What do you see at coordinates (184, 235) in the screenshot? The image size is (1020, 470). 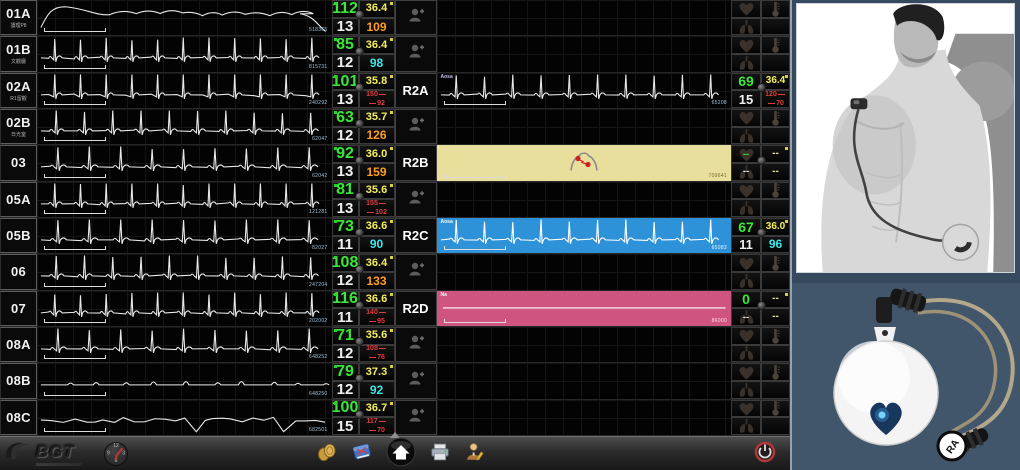 I see `ecg-waveform: 82027` at bounding box center [184, 235].